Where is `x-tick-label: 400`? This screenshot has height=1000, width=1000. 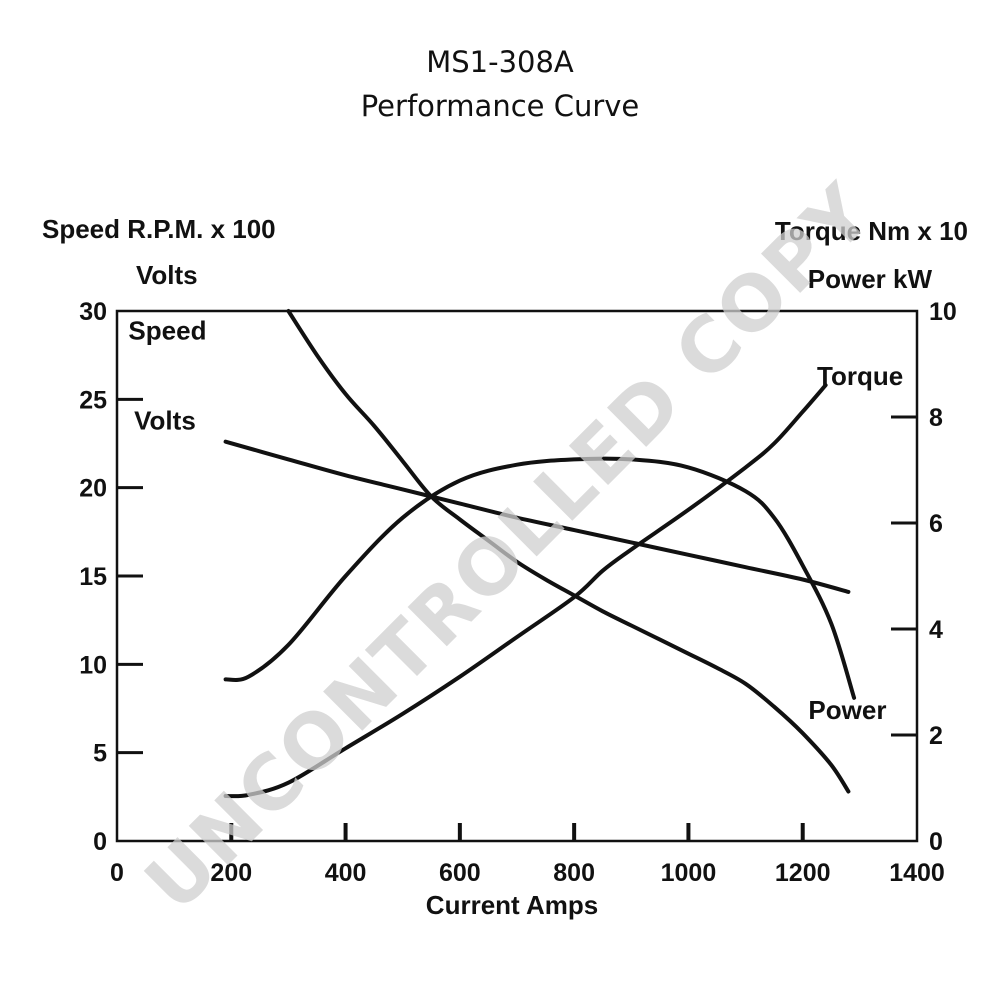
x-tick-label: 400 is located at coordinates (346, 873).